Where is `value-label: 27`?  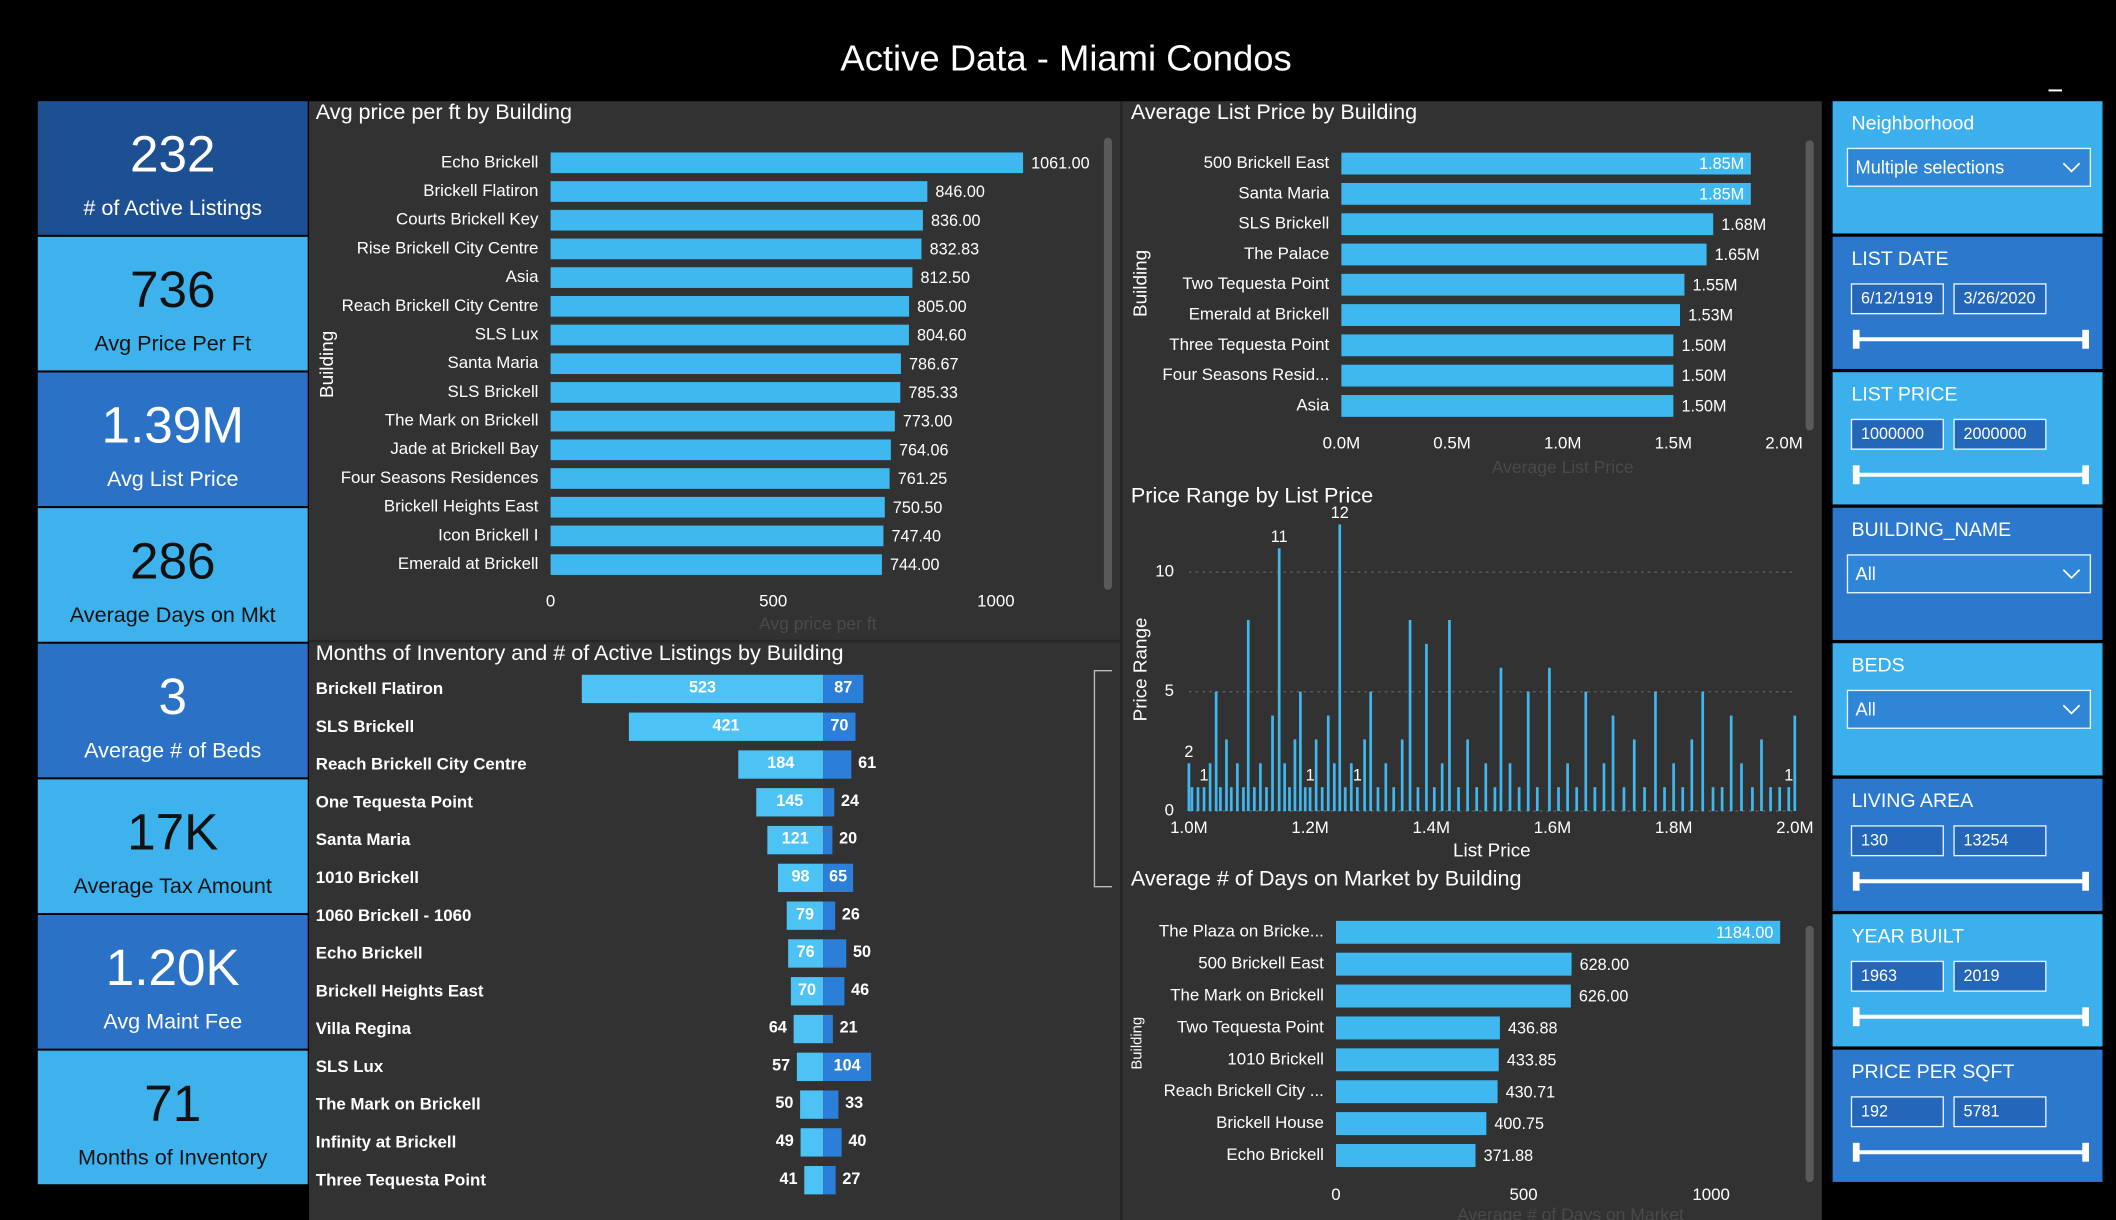
value-label: 27 is located at coordinates (851, 1179).